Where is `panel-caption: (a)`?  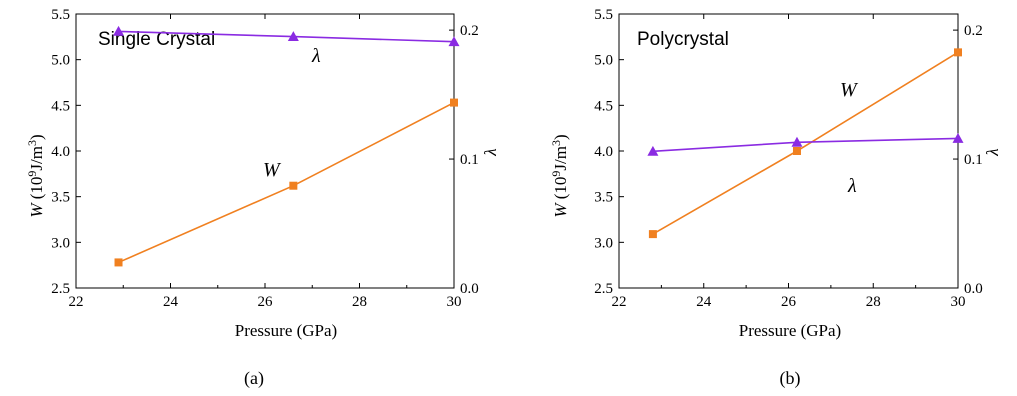
panel-caption: (a) is located at coordinates (254, 378).